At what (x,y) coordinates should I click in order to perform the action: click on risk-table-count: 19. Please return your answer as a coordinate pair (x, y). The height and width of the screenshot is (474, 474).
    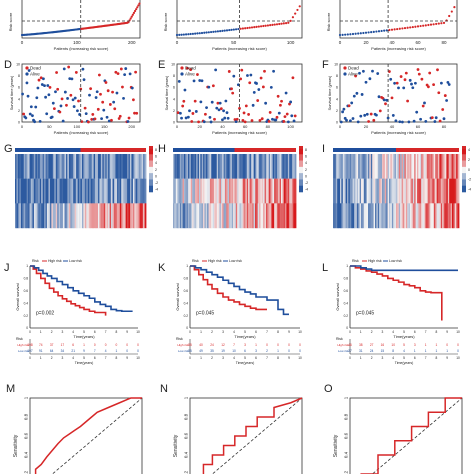
    Looking at the image, I should click on (223, 351).